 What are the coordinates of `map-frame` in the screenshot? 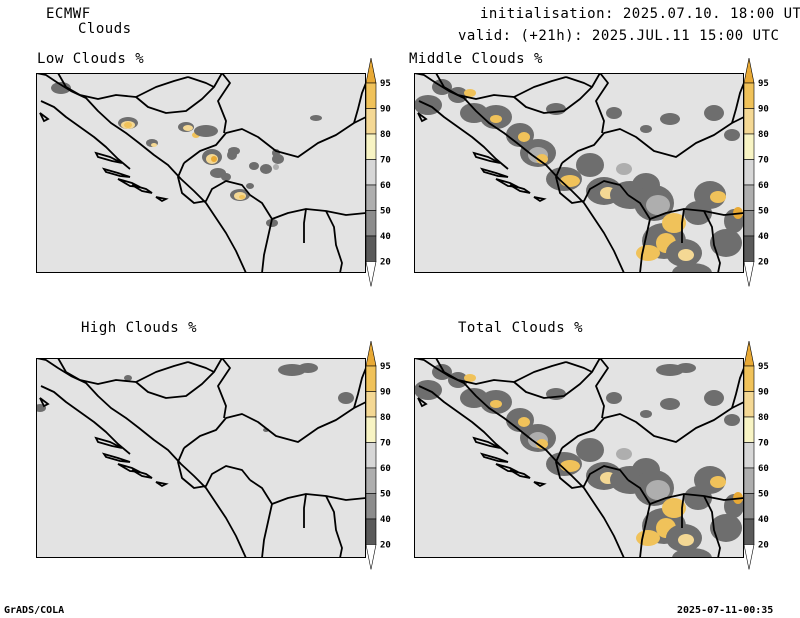 It's located at (201, 173).